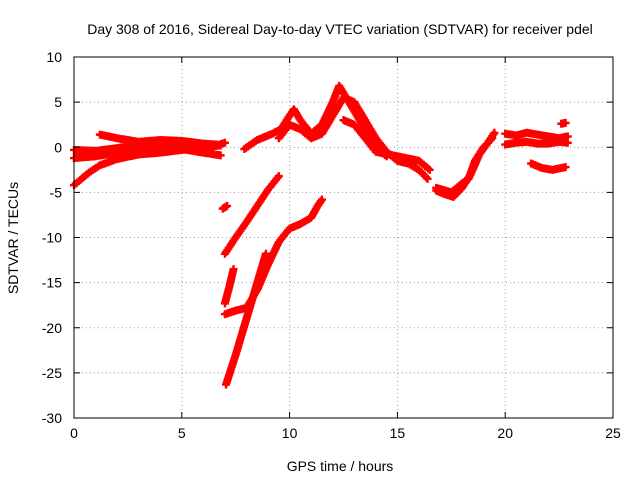  What do you see at coordinates (58, 147) in the screenshot?
I see `y-tick-label: 0` at bounding box center [58, 147].